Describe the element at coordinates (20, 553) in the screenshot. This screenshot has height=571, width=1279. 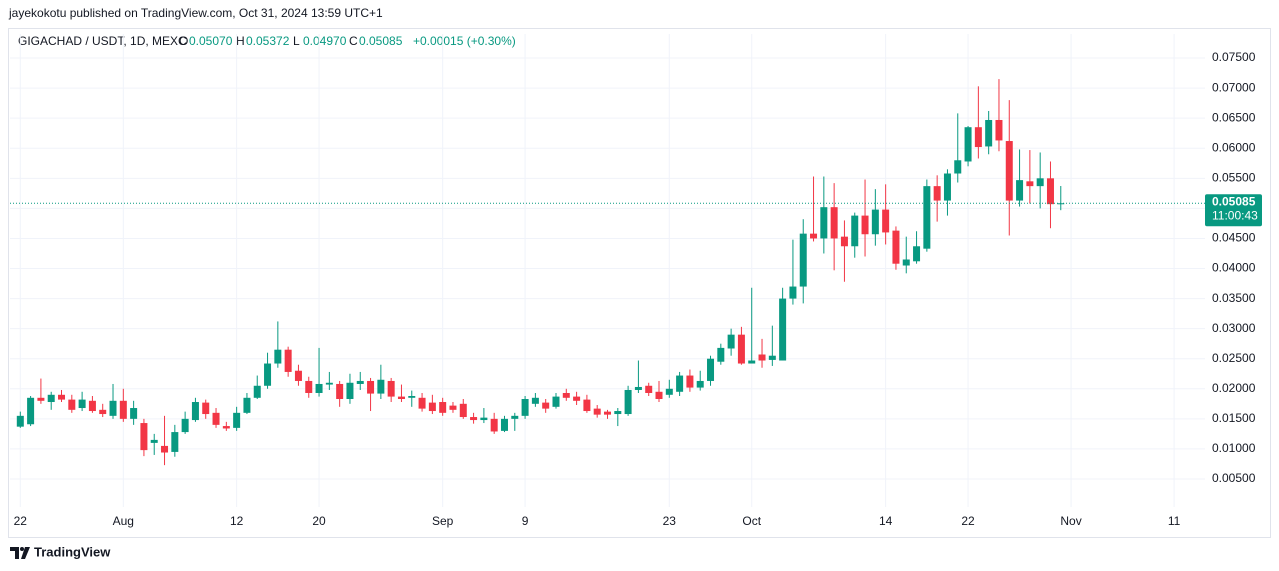
I see `logo` at that location.